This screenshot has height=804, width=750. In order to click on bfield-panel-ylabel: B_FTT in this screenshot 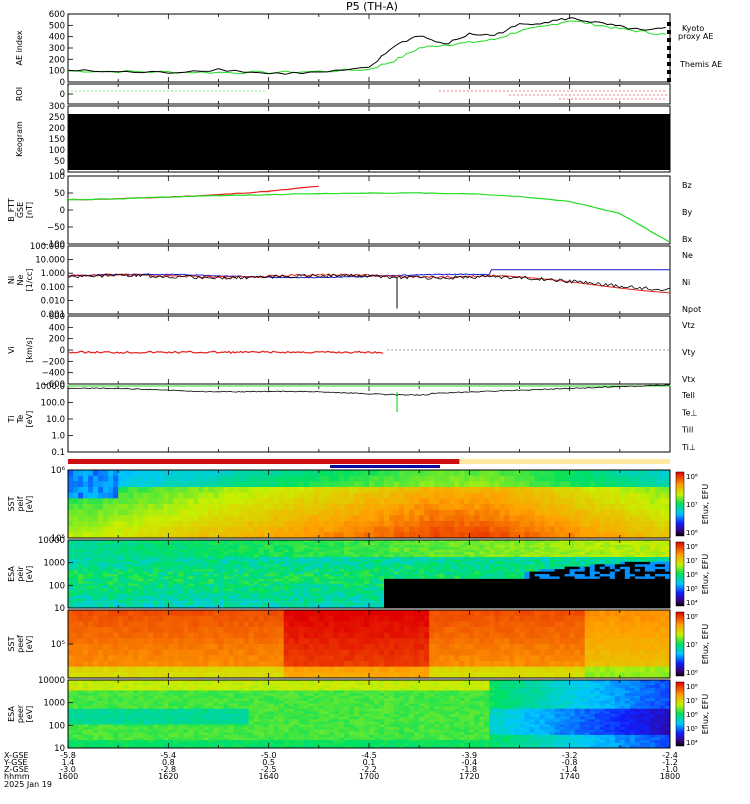, I will do `click(11, 210)`.